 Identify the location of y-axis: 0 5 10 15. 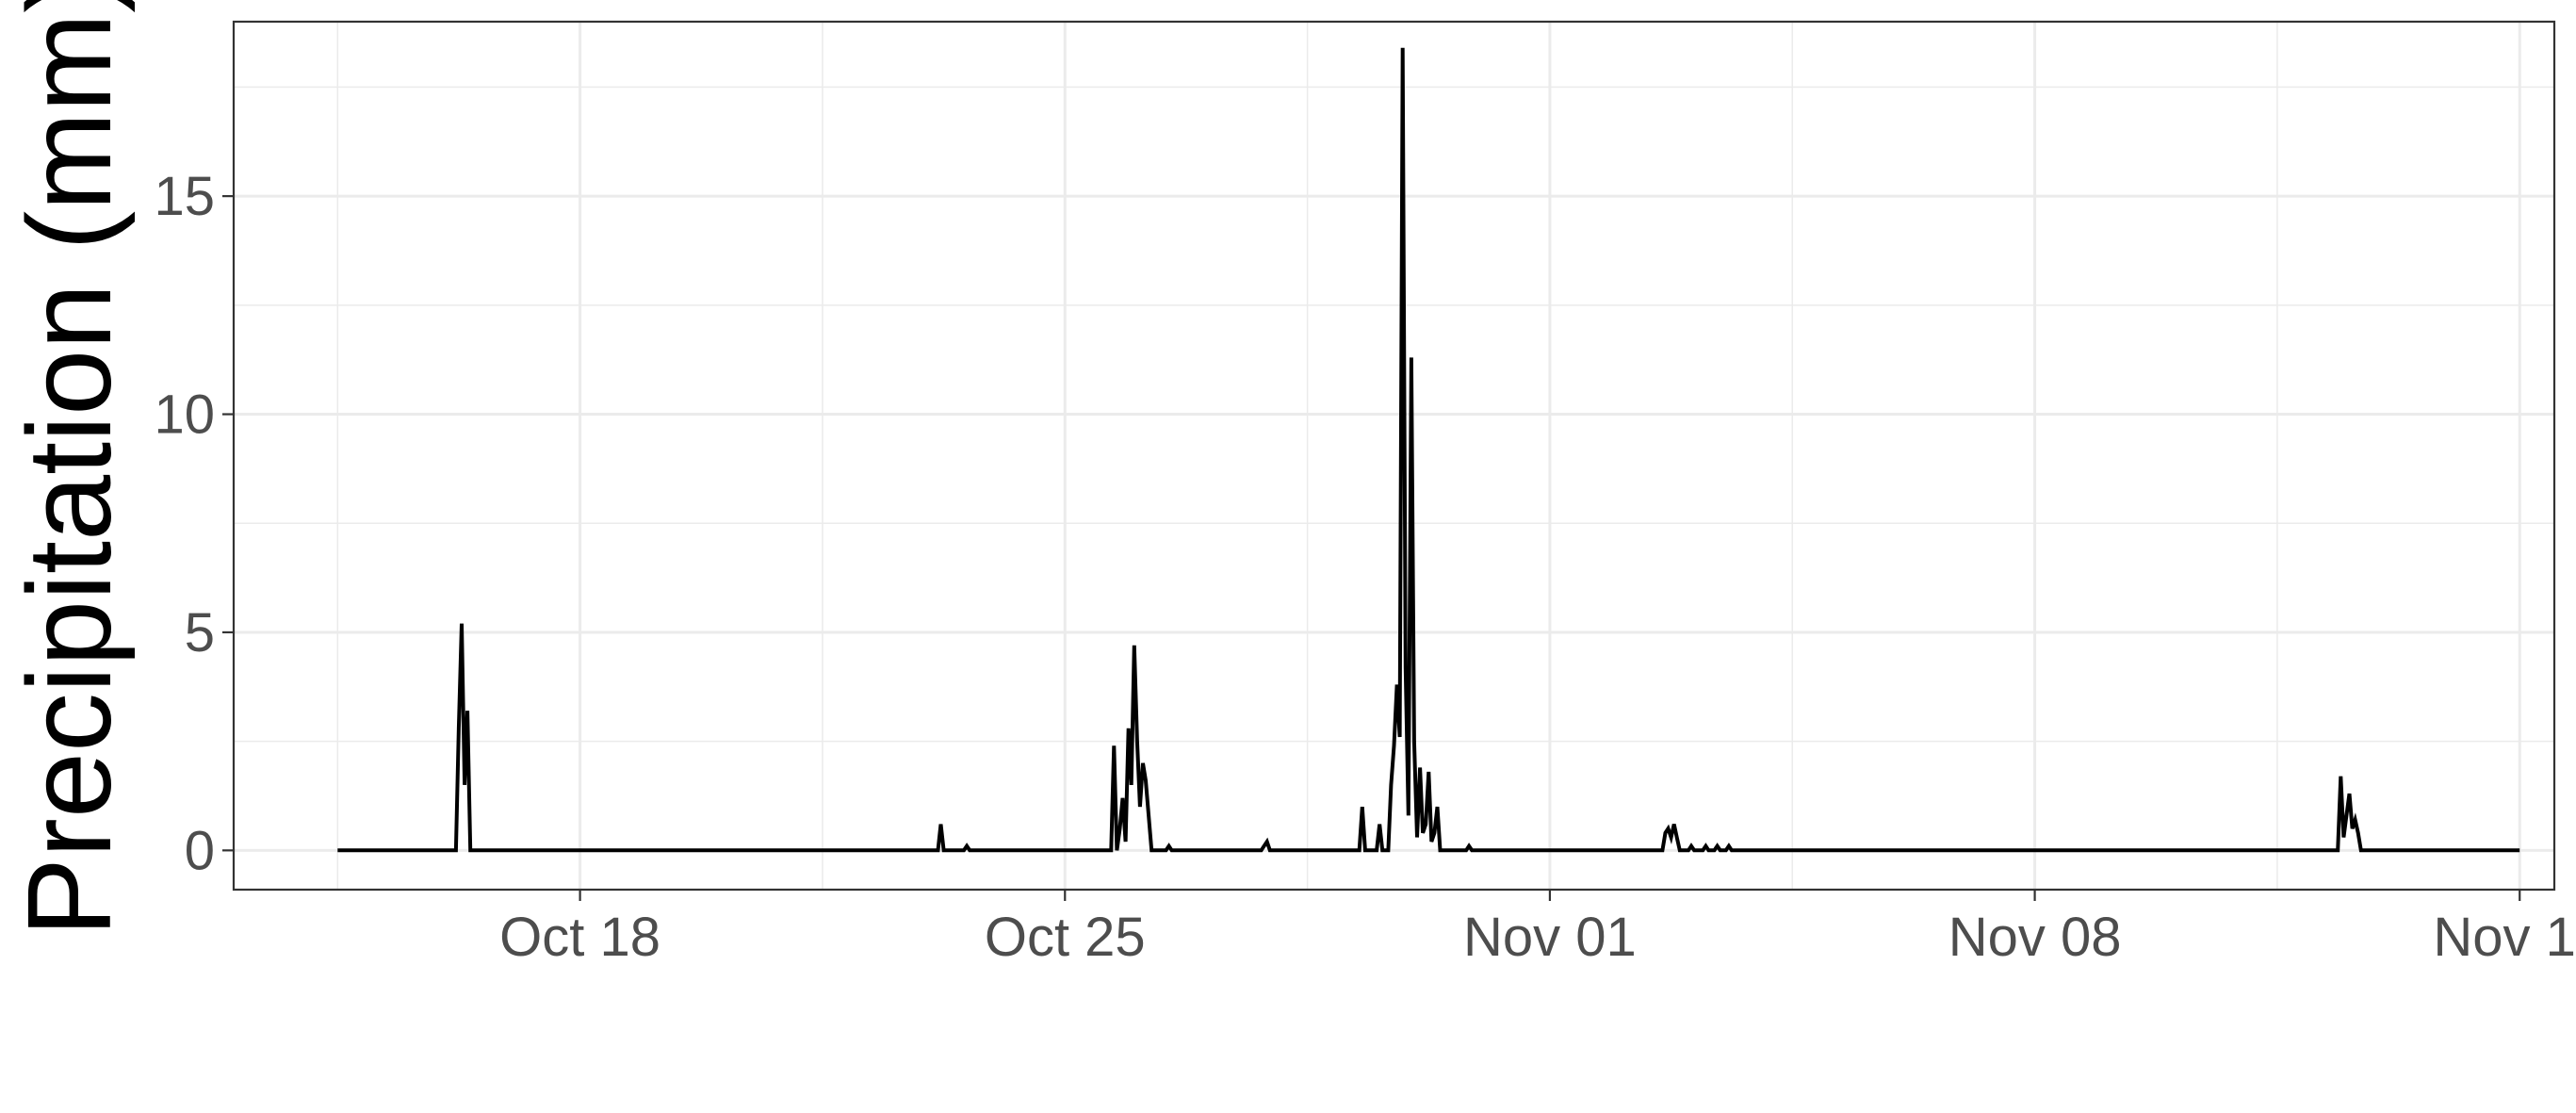
(194, 523).